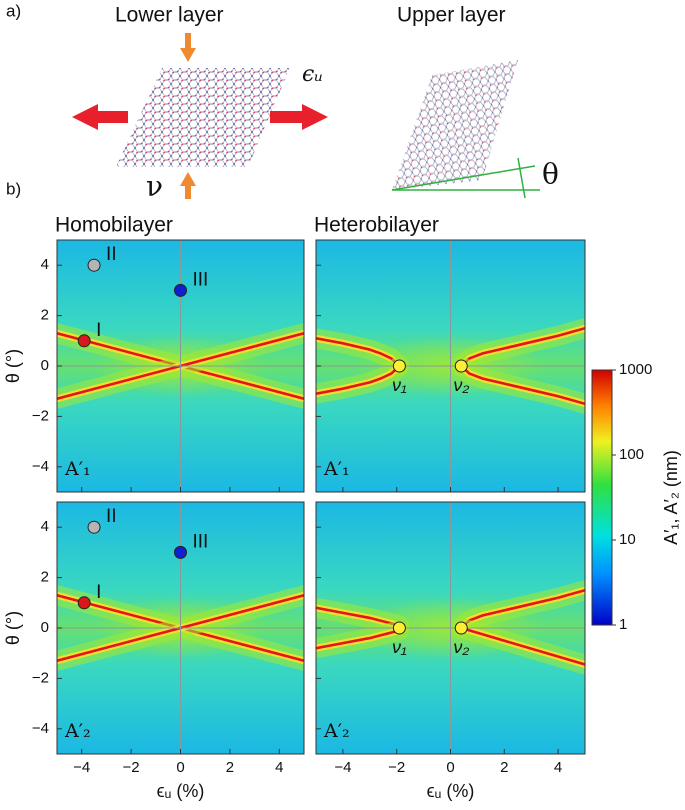  What do you see at coordinates (13, 188) in the screenshot?
I see `panel-label: b)` at bounding box center [13, 188].